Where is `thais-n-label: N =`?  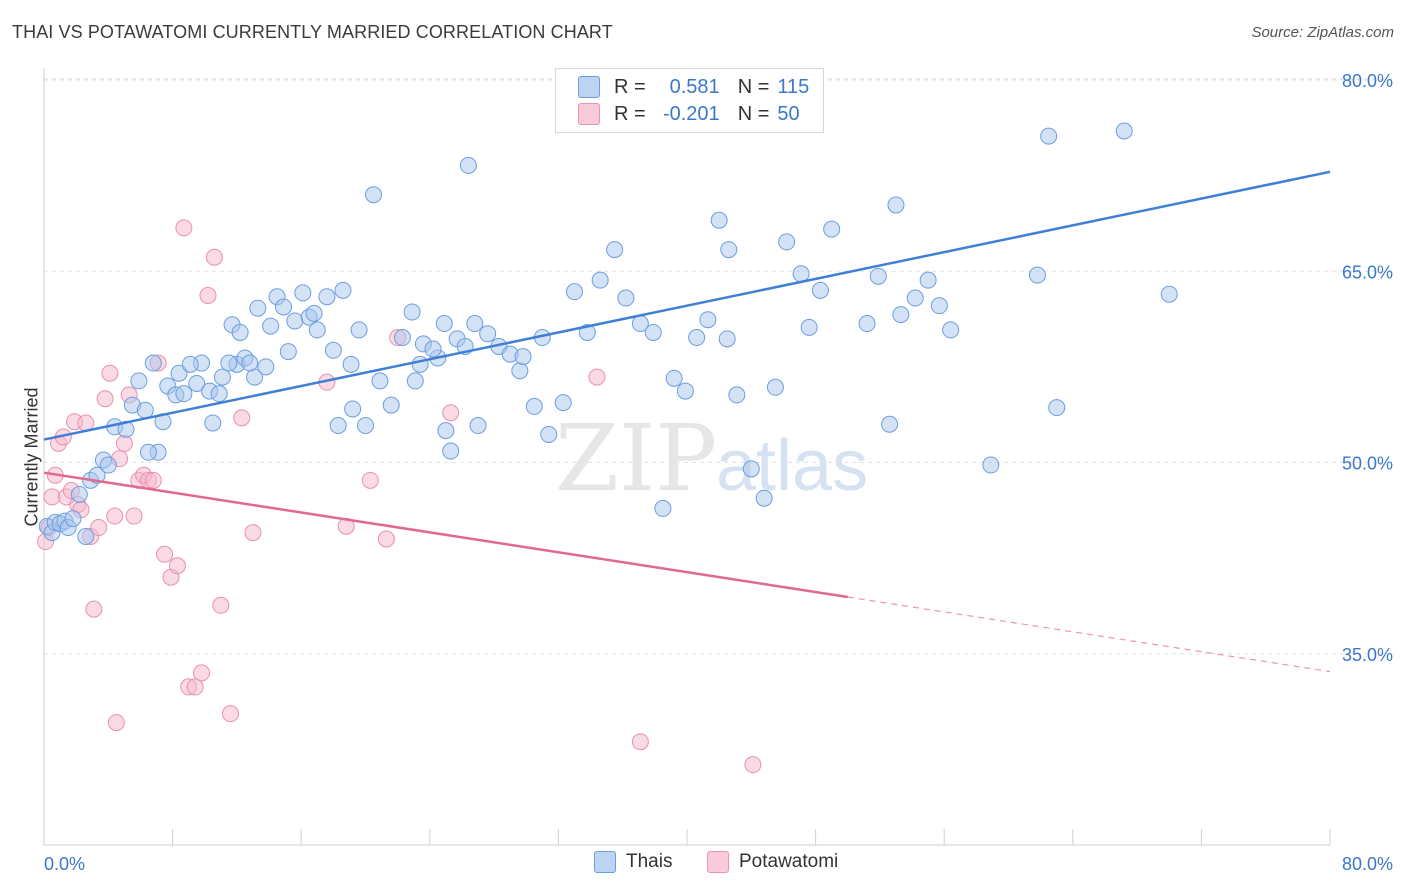
thais-n-label: N = is located at coordinates (753, 86).